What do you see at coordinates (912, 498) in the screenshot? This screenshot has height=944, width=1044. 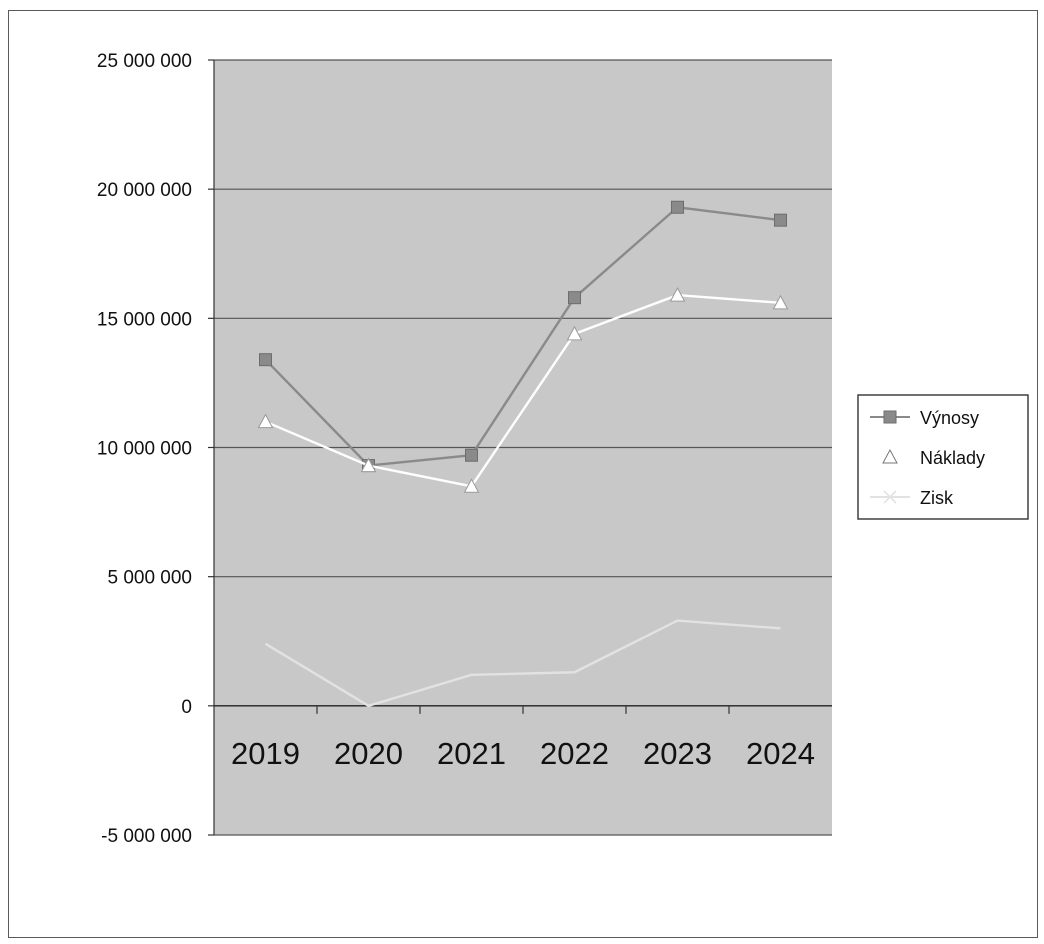 I see `legend-item-zisk: Zisk` at bounding box center [912, 498].